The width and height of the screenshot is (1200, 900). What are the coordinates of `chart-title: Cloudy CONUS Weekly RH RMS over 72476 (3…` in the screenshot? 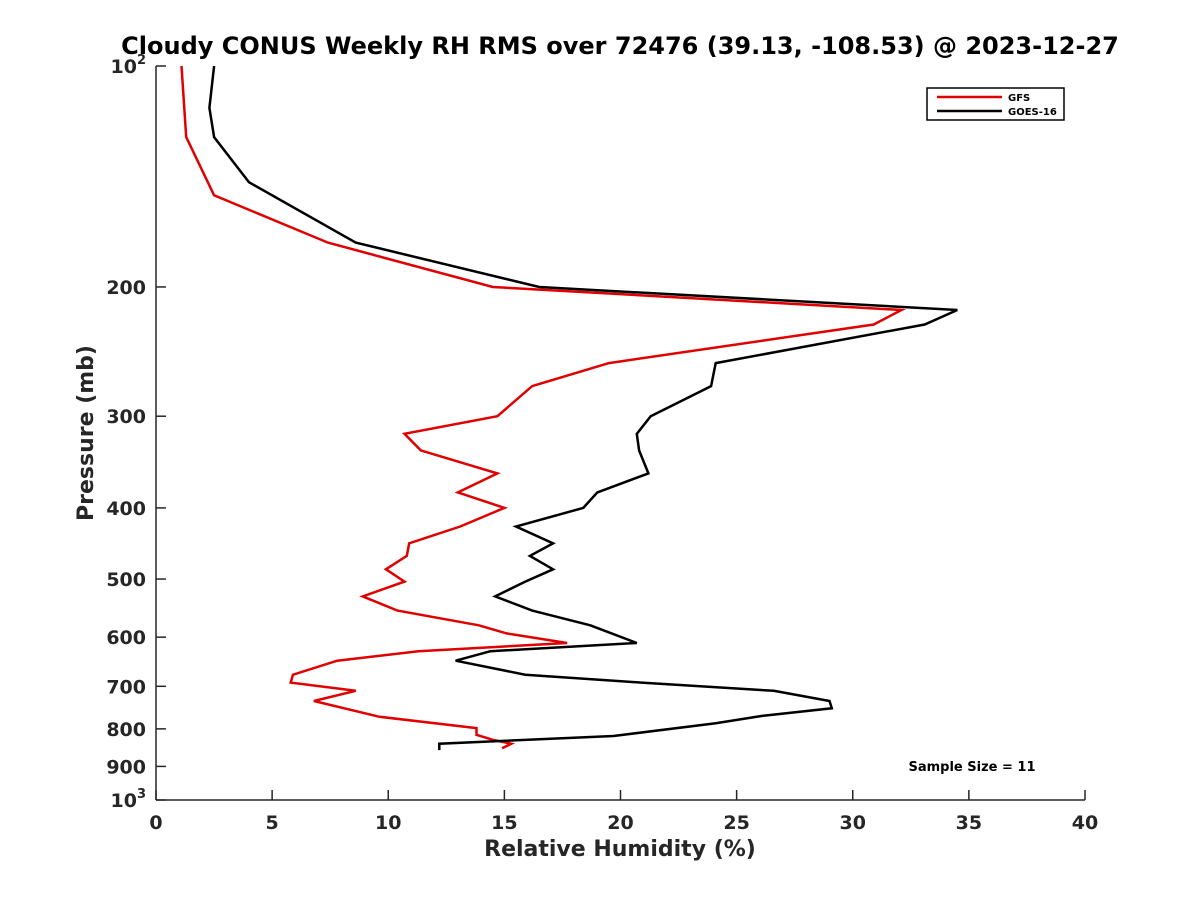 It's located at (620, 46).